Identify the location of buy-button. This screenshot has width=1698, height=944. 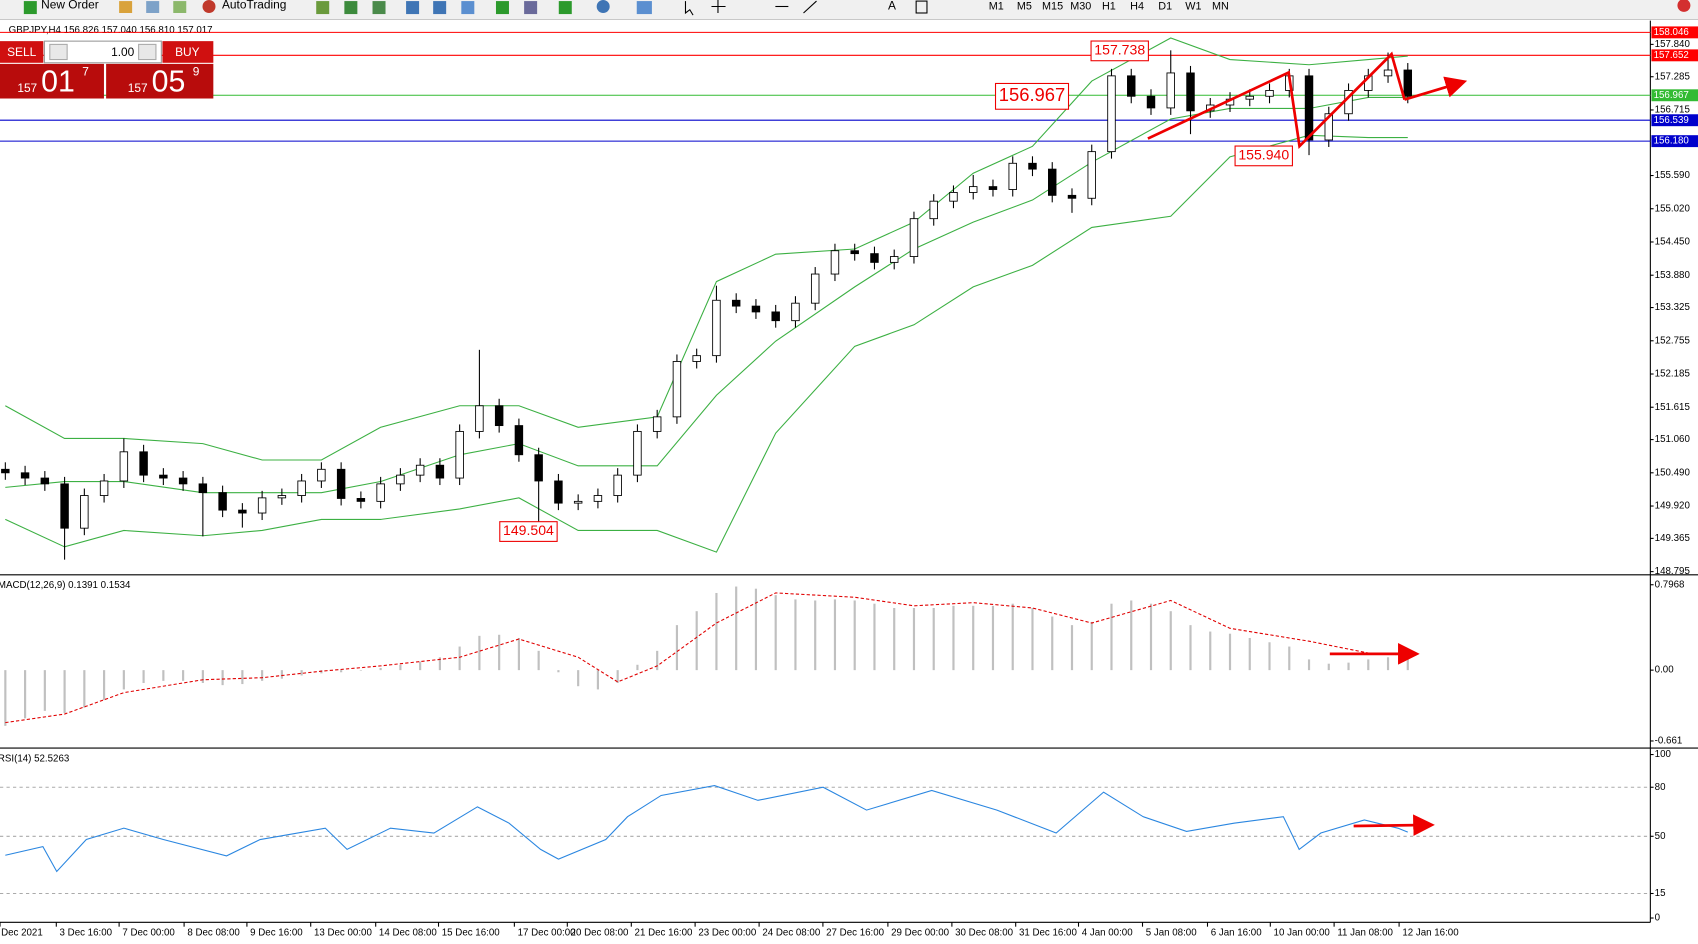
(188, 52).